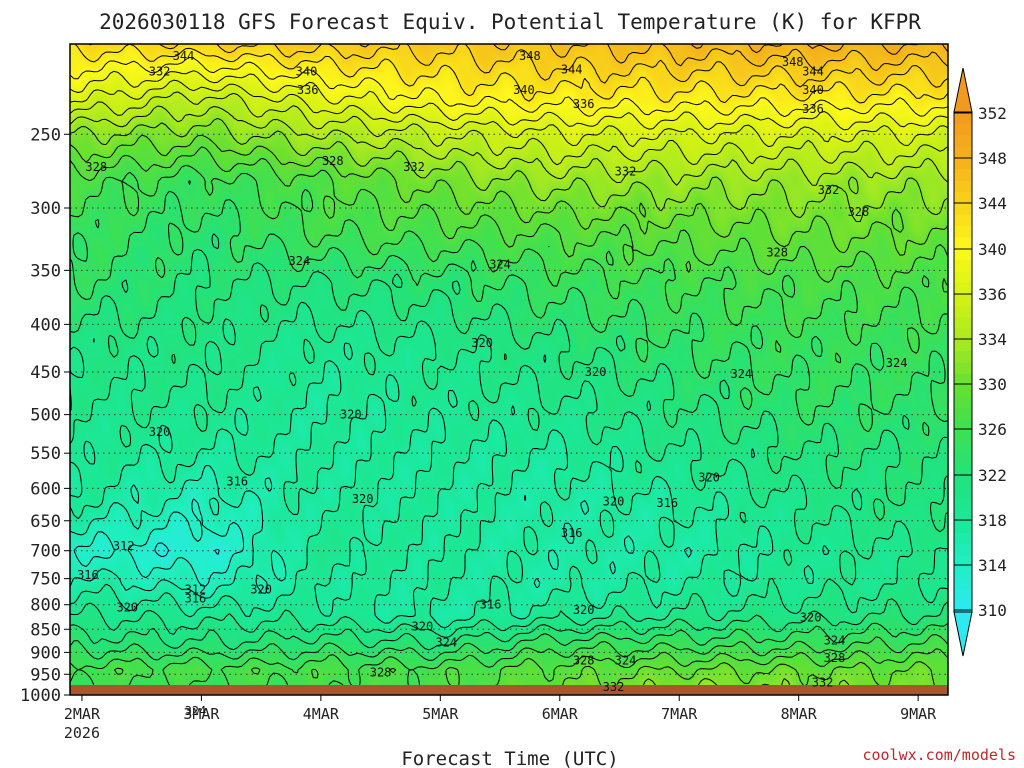  Describe the element at coordinates (992, 429) in the screenshot. I see `colorbar-tick-label: 326` at that location.